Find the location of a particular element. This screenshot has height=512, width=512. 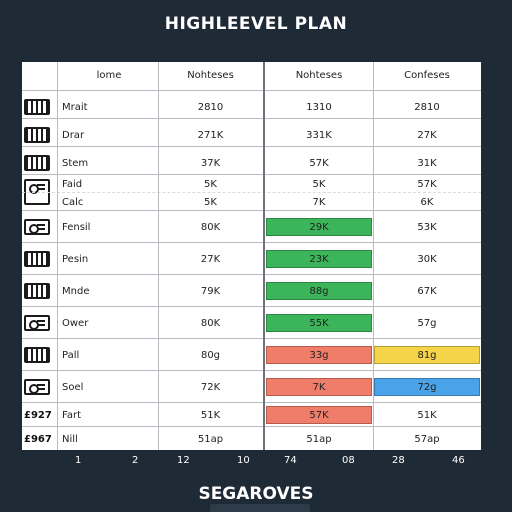

column-header-2: Nohteses is located at coordinates (319, 75).